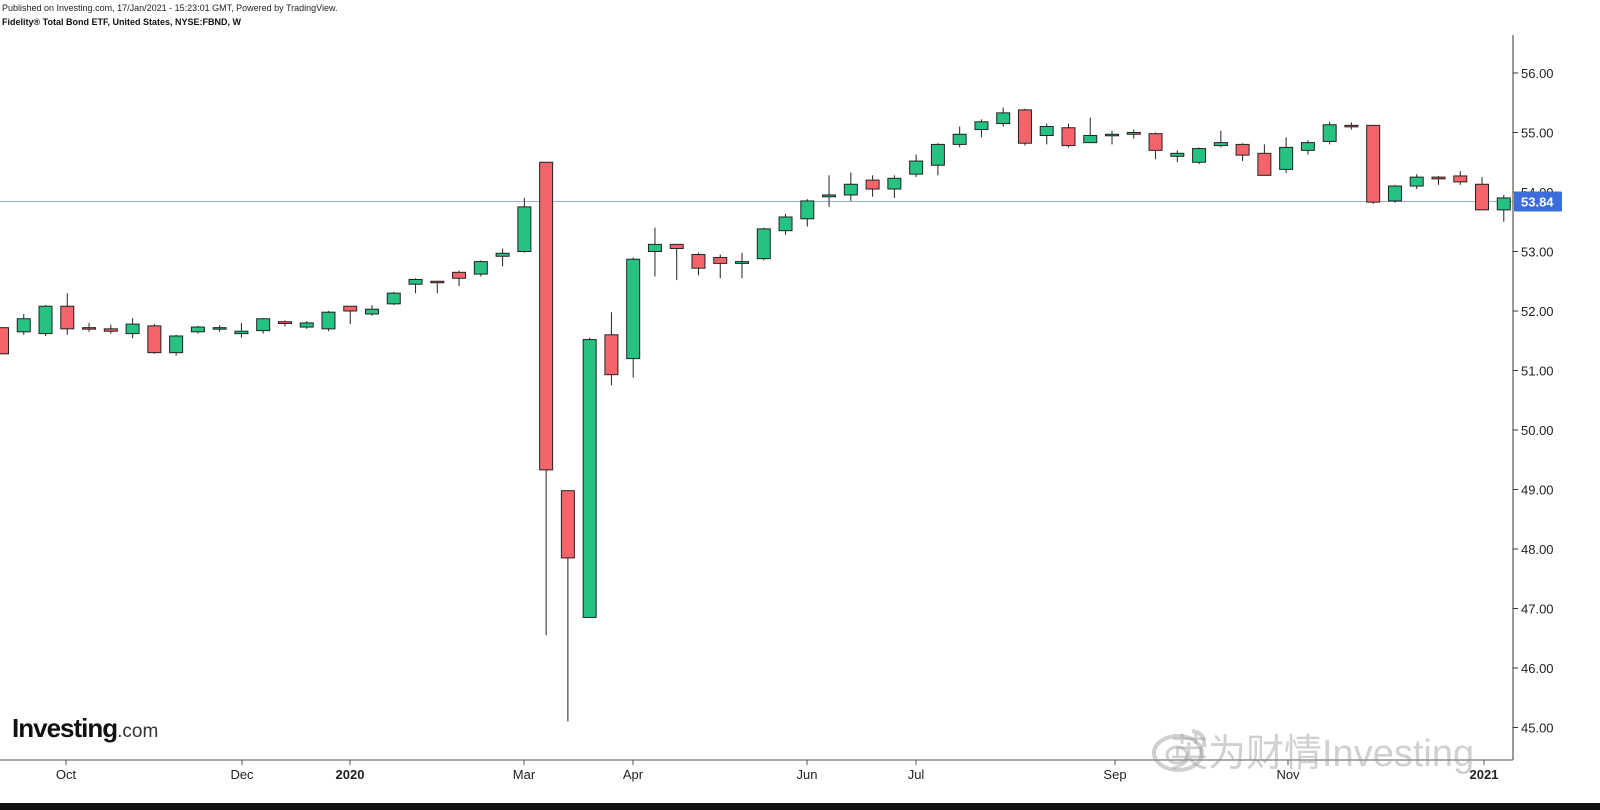 The width and height of the screenshot is (1600, 810). I want to click on y-tick-label: 47.00, so click(1537, 609).